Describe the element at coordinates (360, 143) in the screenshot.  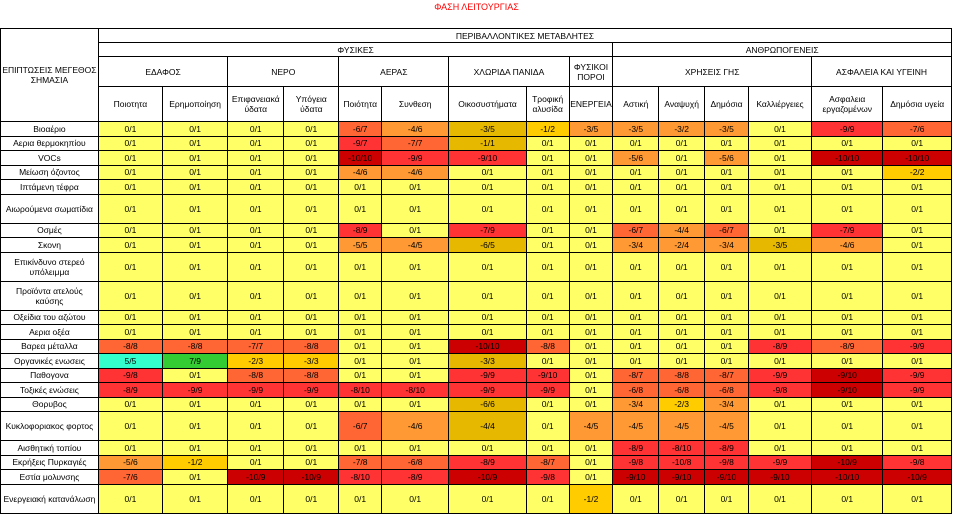
I see `impact-cell: -9/7` at that location.